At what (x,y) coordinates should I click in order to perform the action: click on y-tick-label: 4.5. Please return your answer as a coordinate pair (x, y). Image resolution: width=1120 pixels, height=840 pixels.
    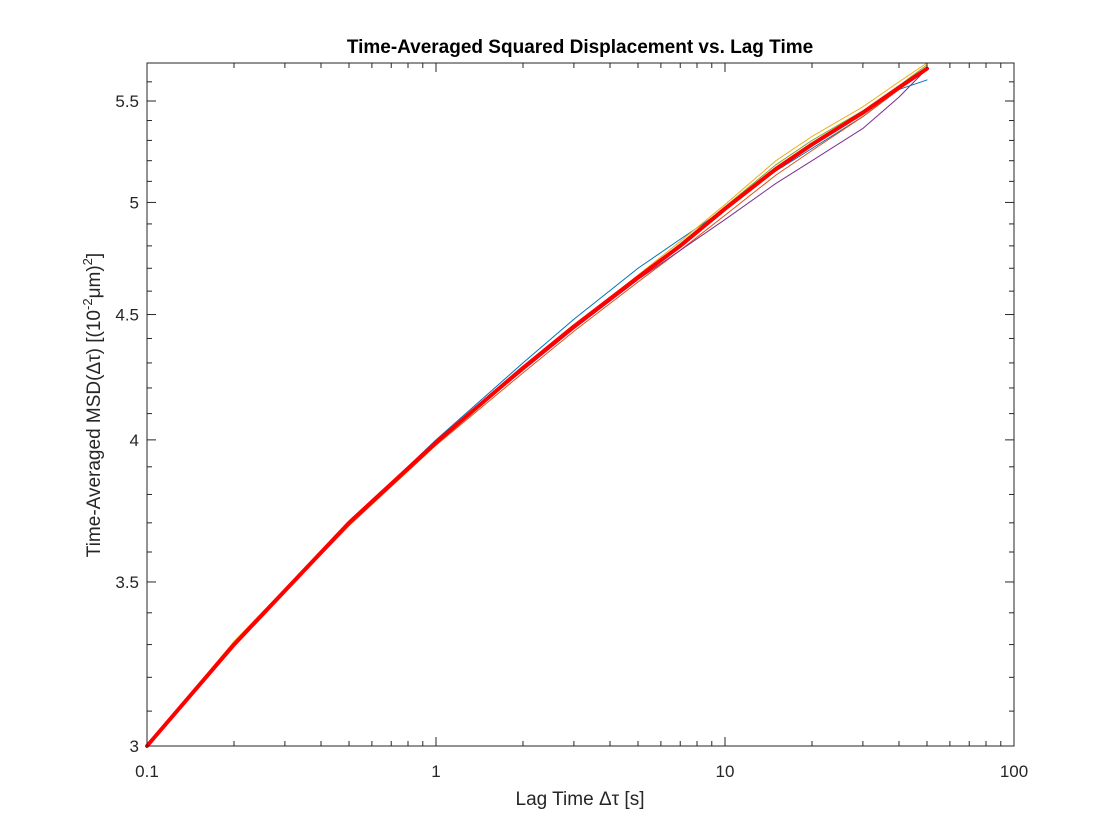
    Looking at the image, I should click on (127, 315).